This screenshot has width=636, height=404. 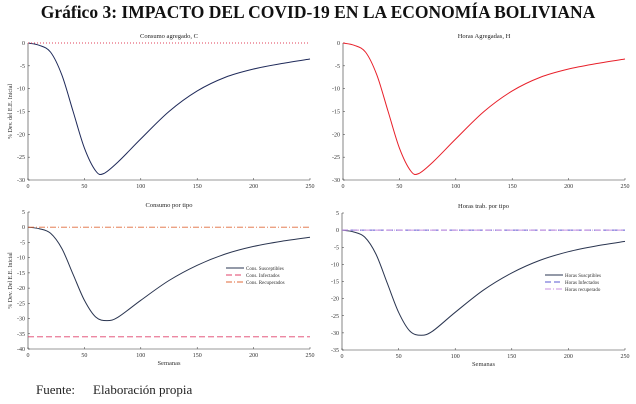 I want to click on source-text: Elaboración propia, so click(x=143, y=389).